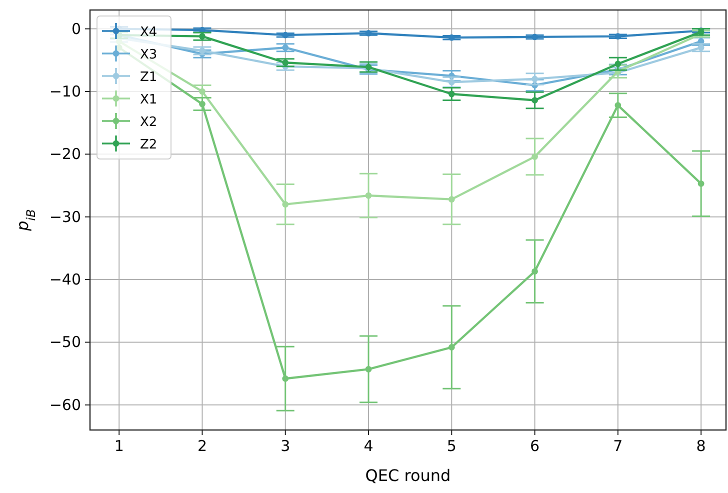 The width and height of the screenshot is (728, 493). I want to click on x-tick-label: 5, so click(451, 446).